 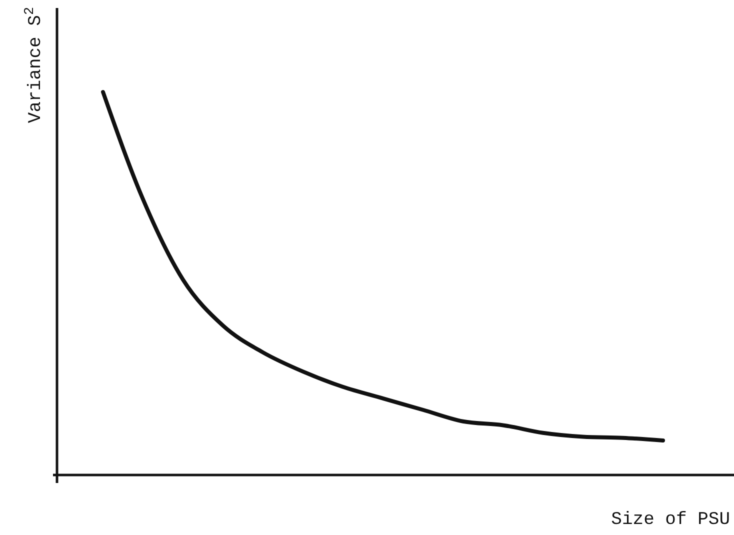 I want to click on x-axis-title: Size of PSU, so click(x=670, y=520).